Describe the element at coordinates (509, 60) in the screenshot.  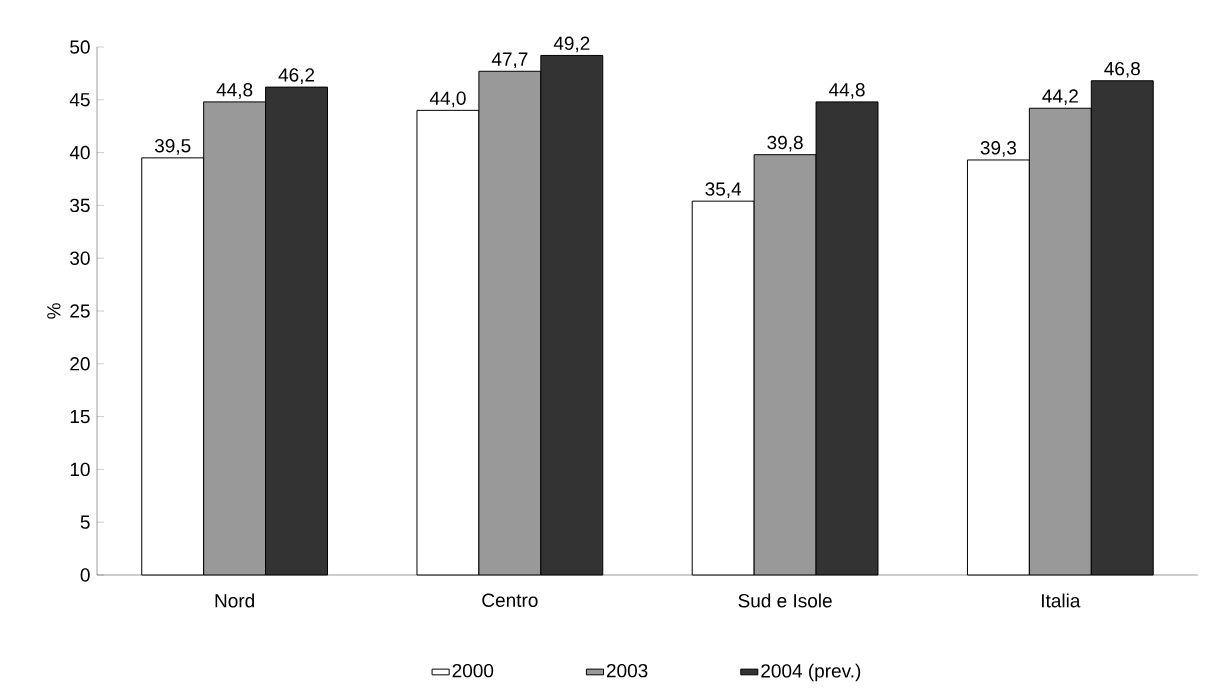
I see `data-label: 47,7` at that location.